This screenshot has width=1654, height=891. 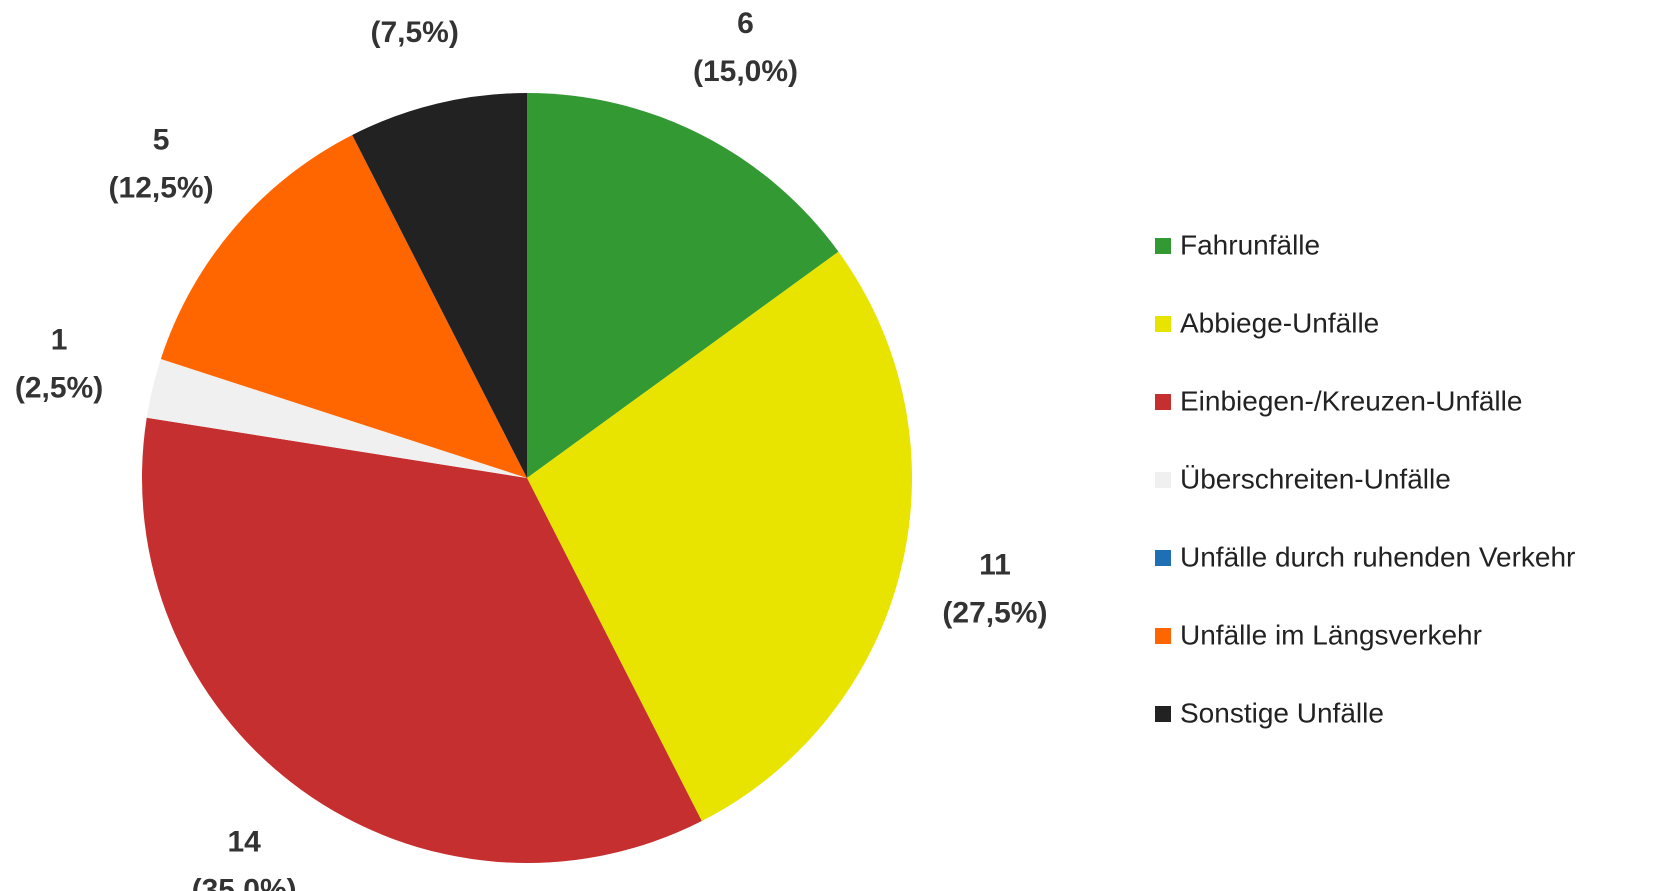 I want to click on value-label: 3, so click(x=414, y=0).